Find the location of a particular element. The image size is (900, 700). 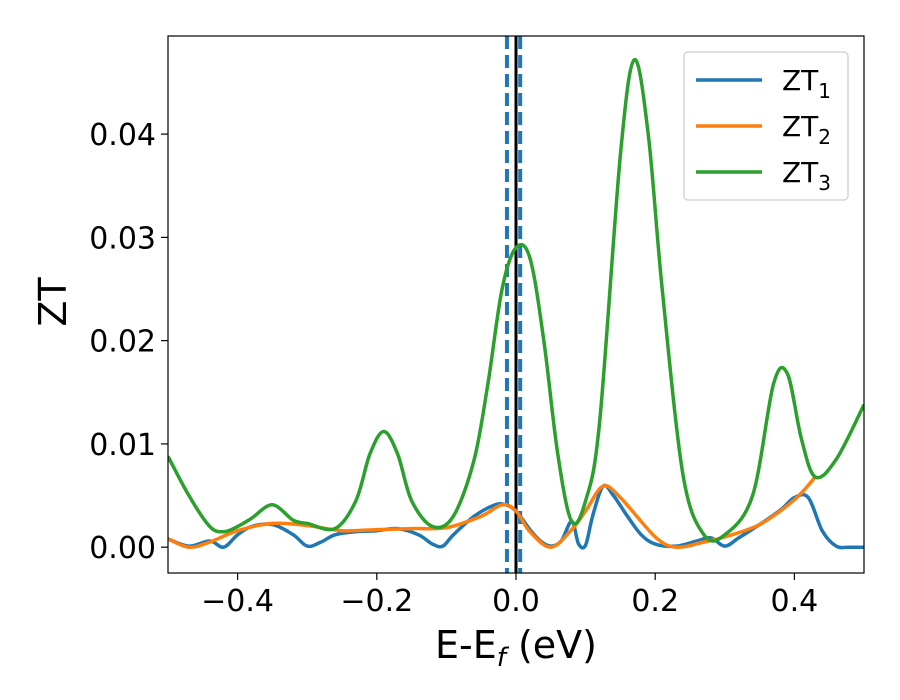

x-tick-label: 0.2 is located at coordinates (655, 601).